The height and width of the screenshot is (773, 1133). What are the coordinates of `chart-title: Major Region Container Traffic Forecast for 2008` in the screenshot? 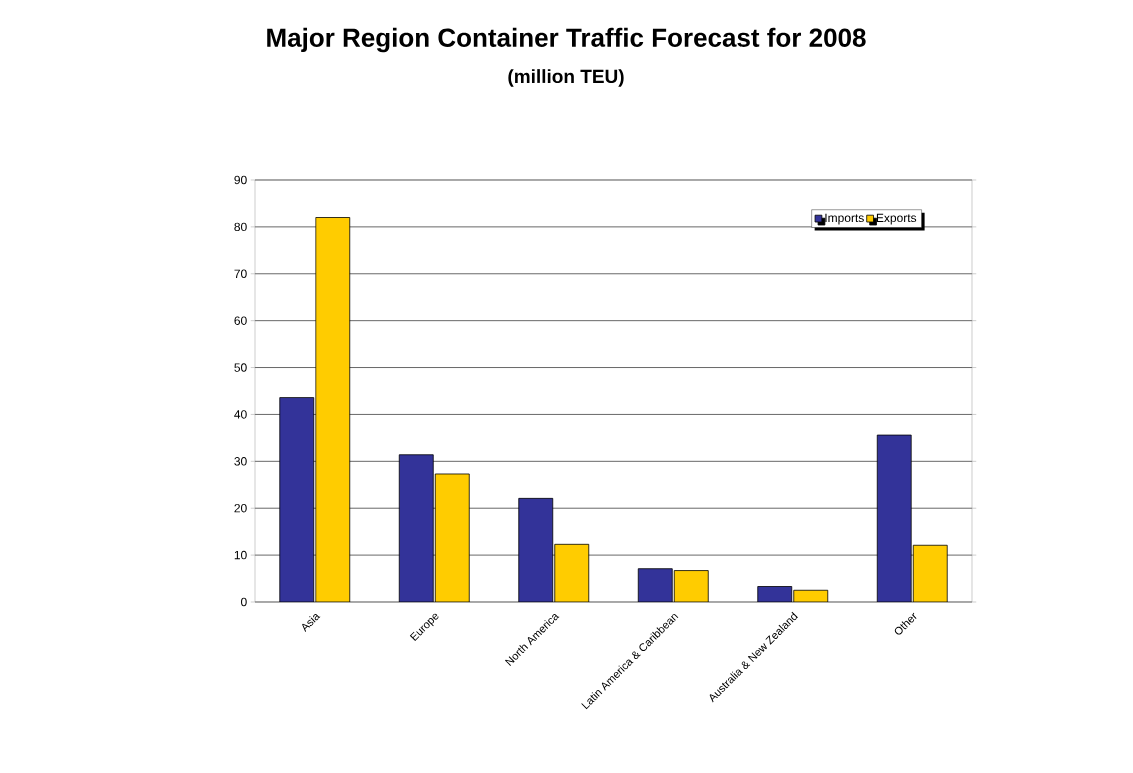 It's located at (566, 40).